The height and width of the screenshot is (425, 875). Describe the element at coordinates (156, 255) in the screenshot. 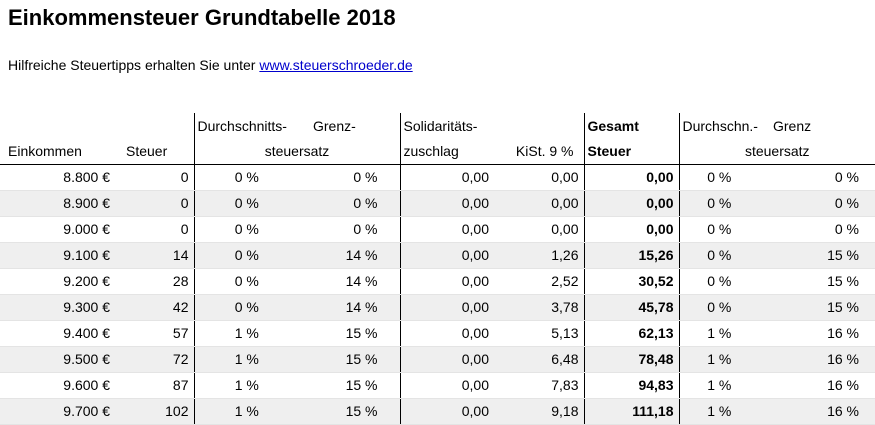

I see `cell-steuer: 14` at that location.